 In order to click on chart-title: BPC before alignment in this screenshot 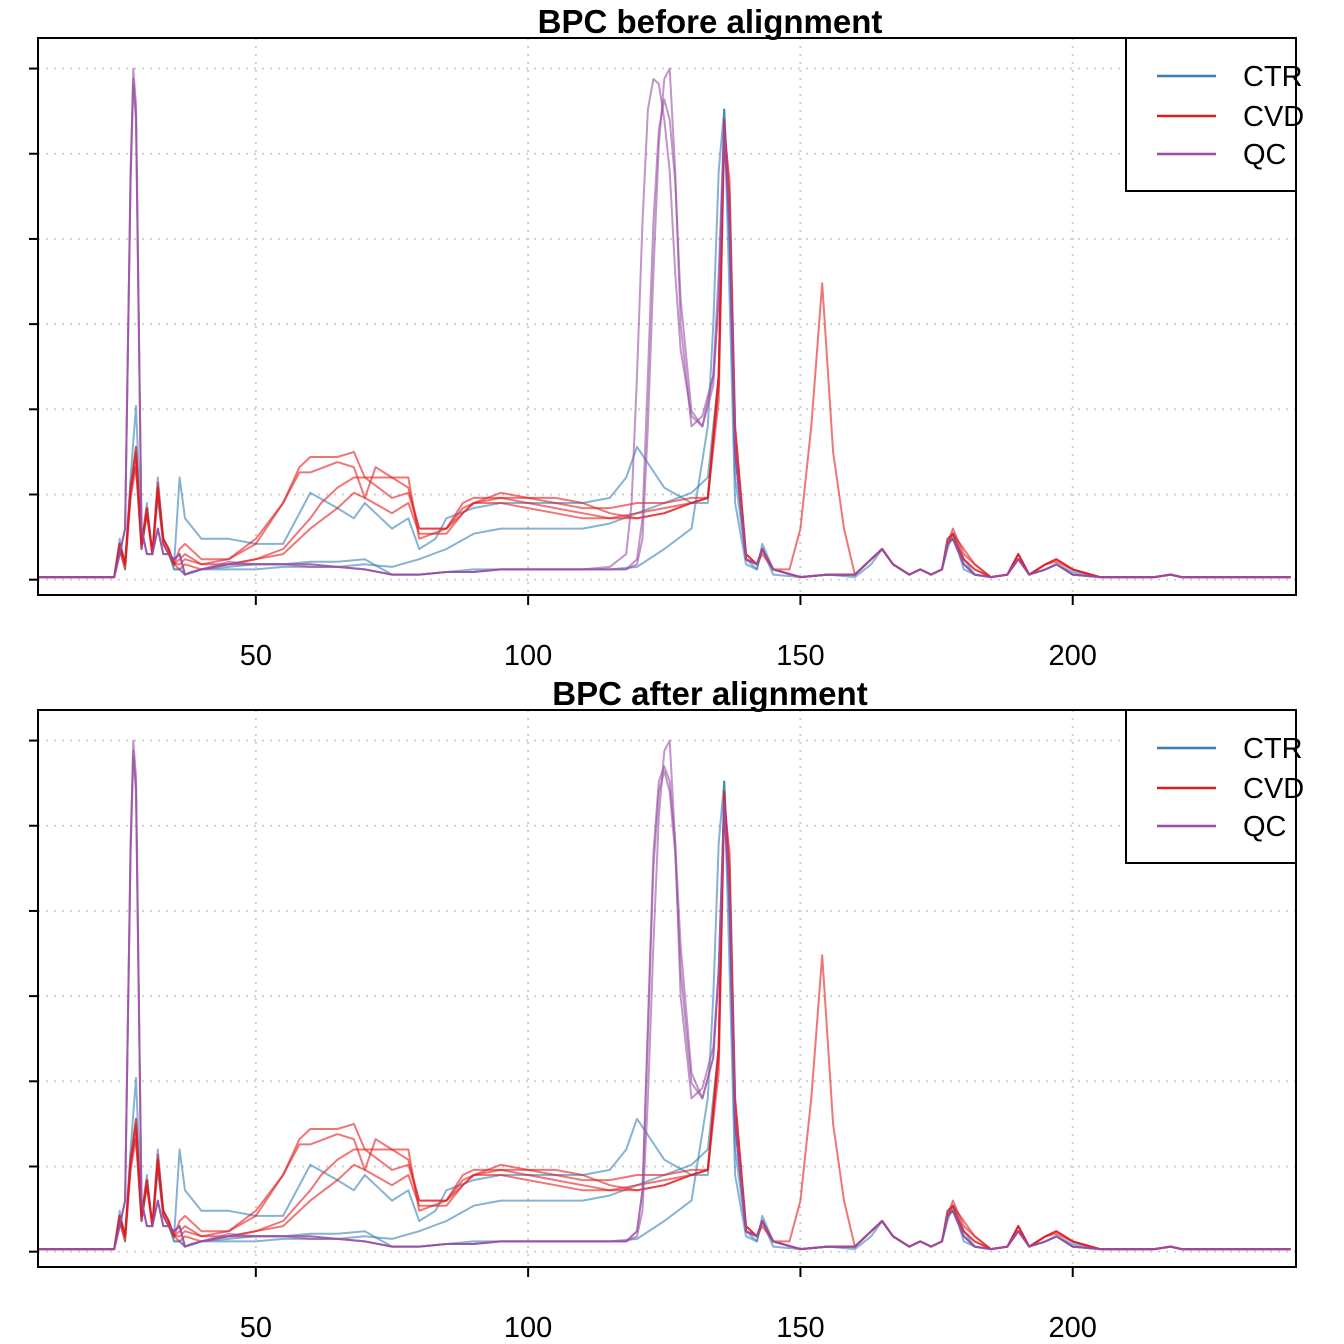, I will do `click(710, 21)`.